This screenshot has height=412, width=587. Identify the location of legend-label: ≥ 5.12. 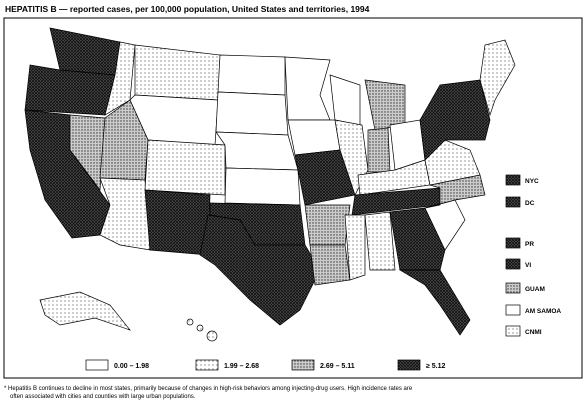
(436, 366).